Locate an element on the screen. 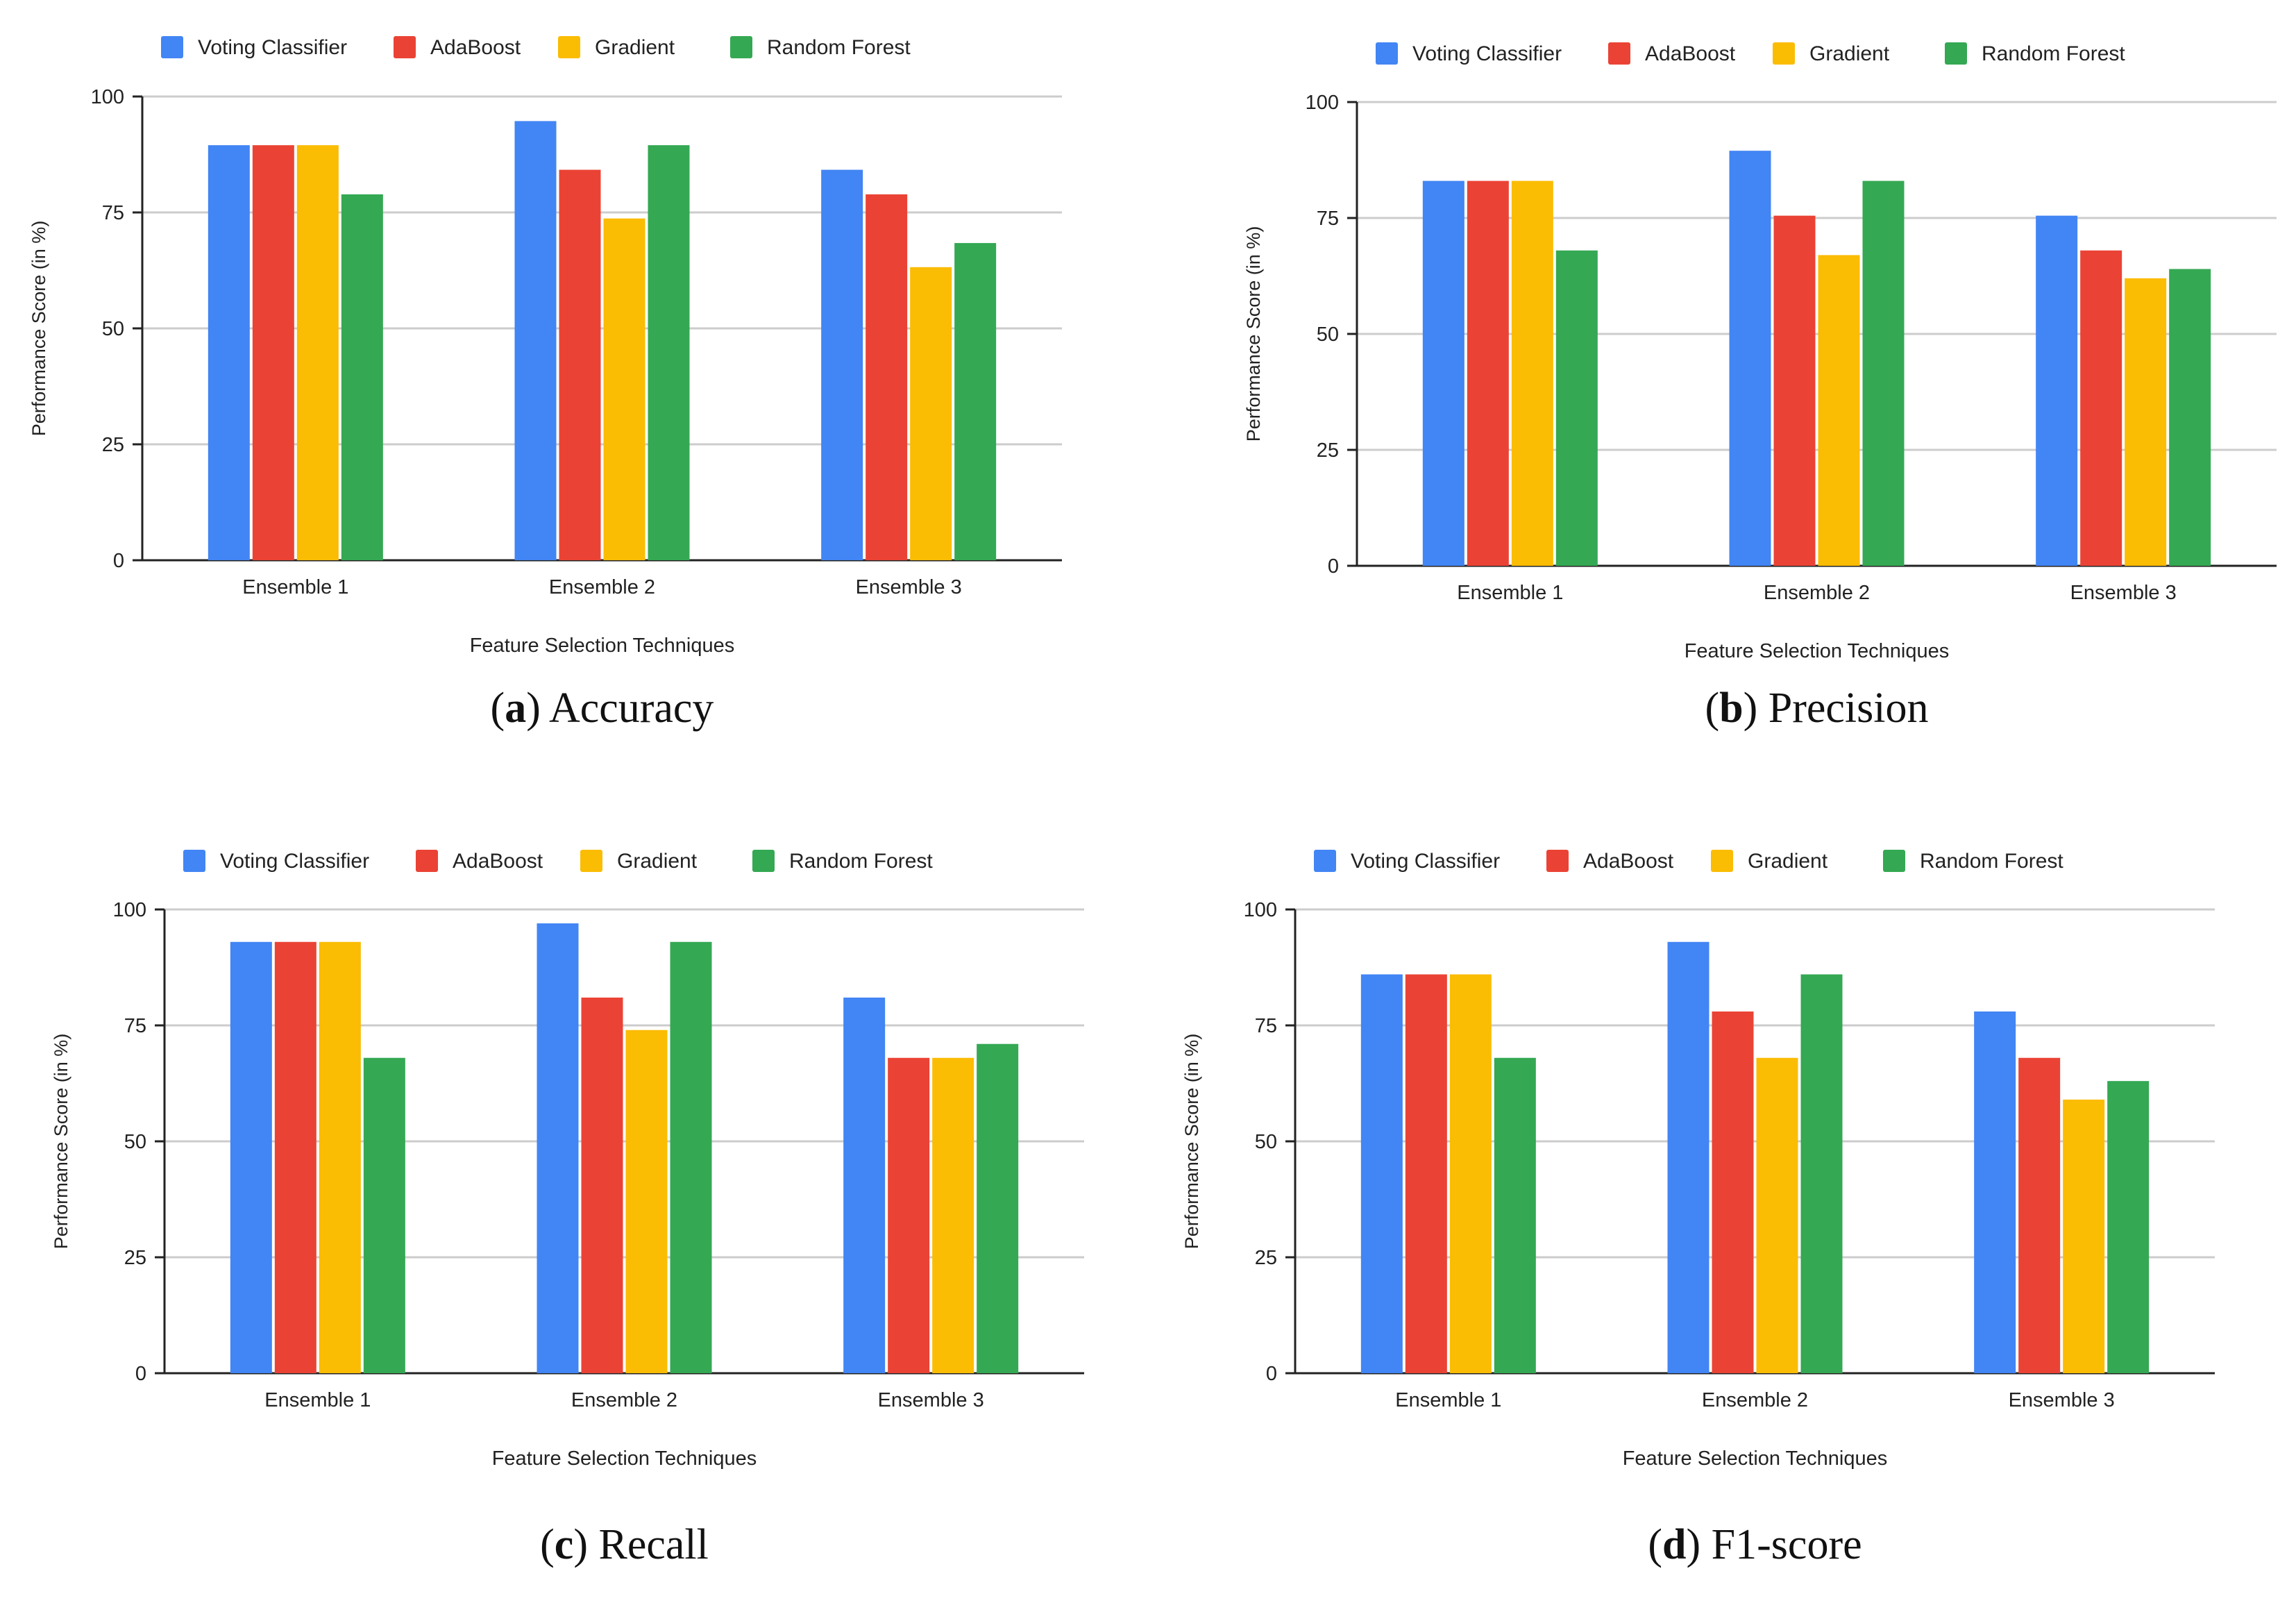 This screenshot has height=1603, width=2296. legend-swatch-voting-classifier is located at coordinates (1387, 53).